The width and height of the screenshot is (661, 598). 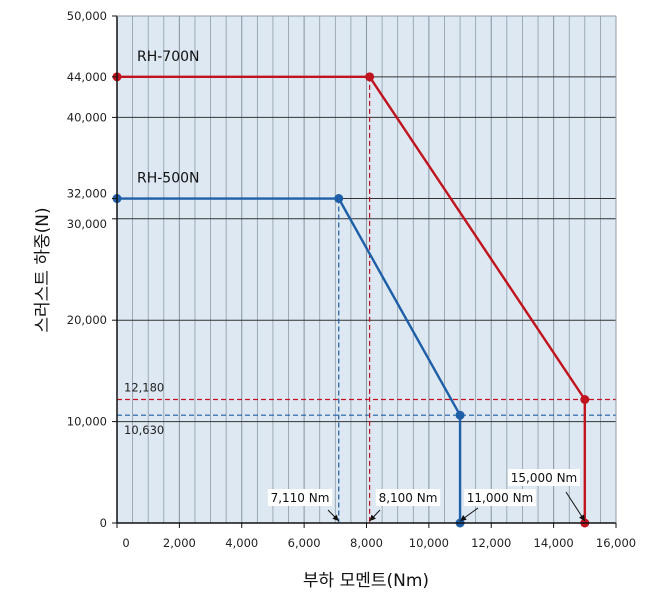 I want to click on x-tick-label: 2,000, so click(x=179, y=543).